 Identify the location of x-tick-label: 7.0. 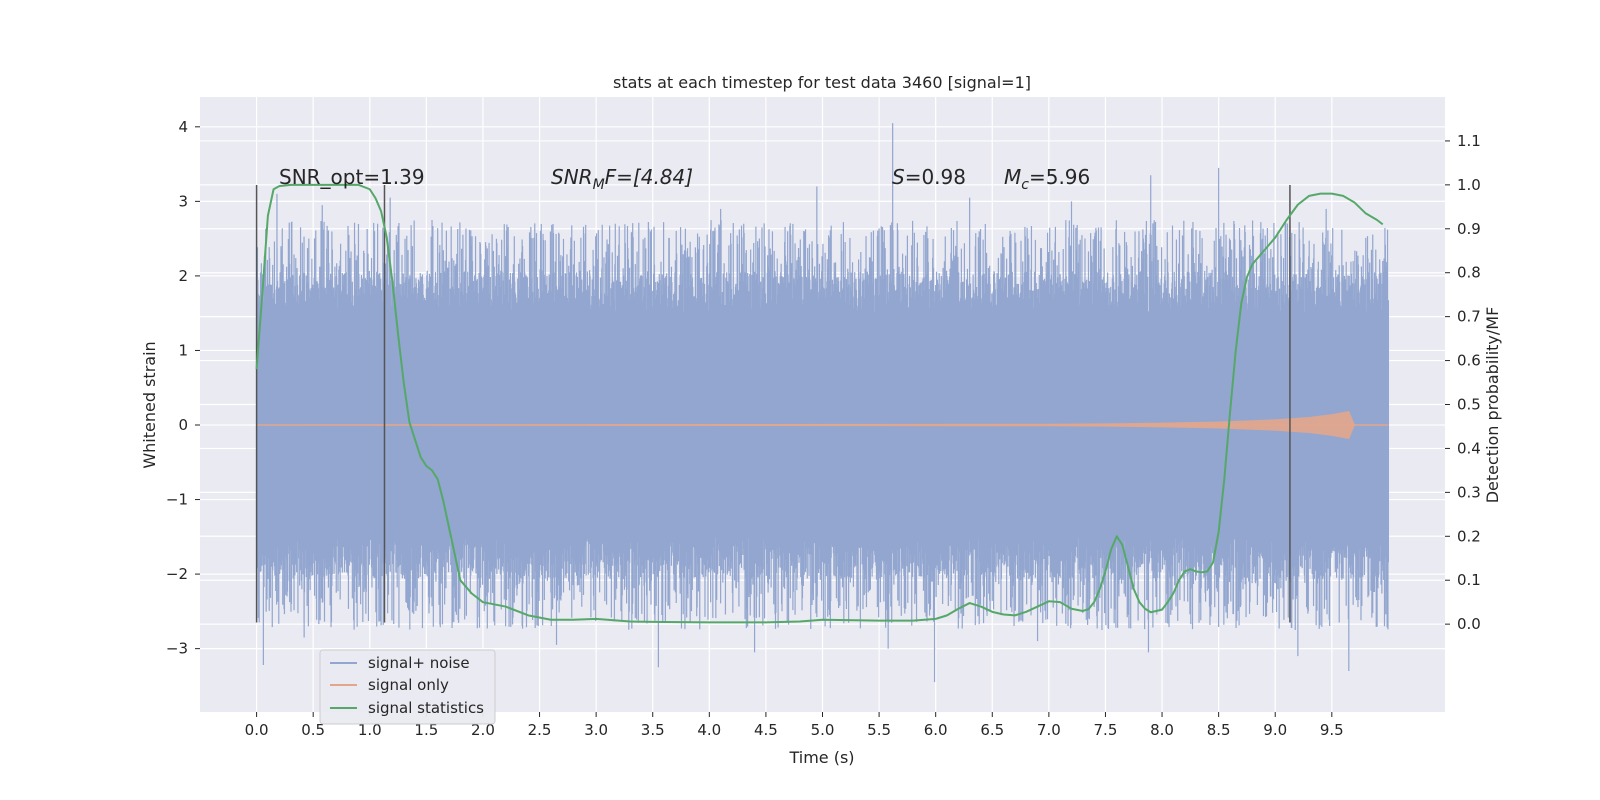
(1049, 730).